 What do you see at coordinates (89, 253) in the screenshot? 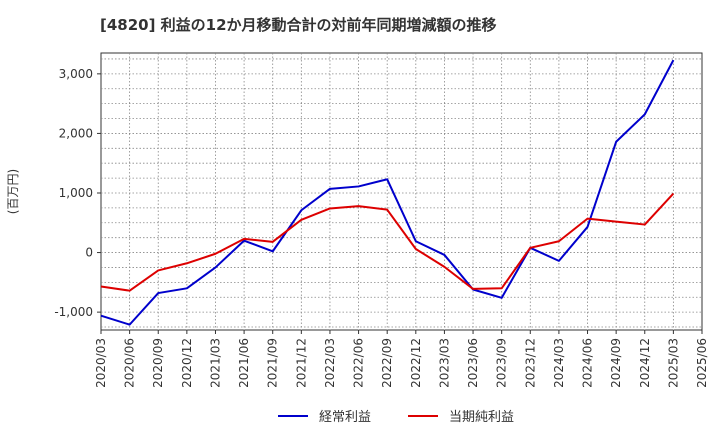
I see `y-tick-label: 0` at bounding box center [89, 253].